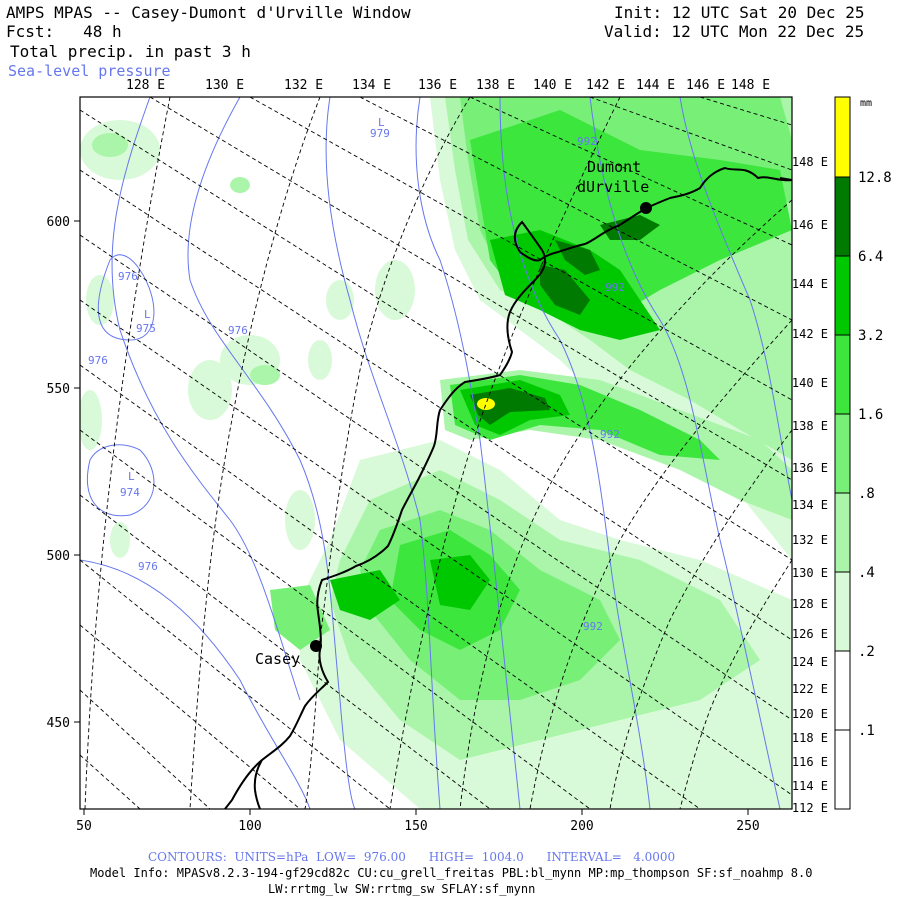  What do you see at coordinates (866, 731) in the screenshot?
I see `legend-label: .1` at bounding box center [866, 731].